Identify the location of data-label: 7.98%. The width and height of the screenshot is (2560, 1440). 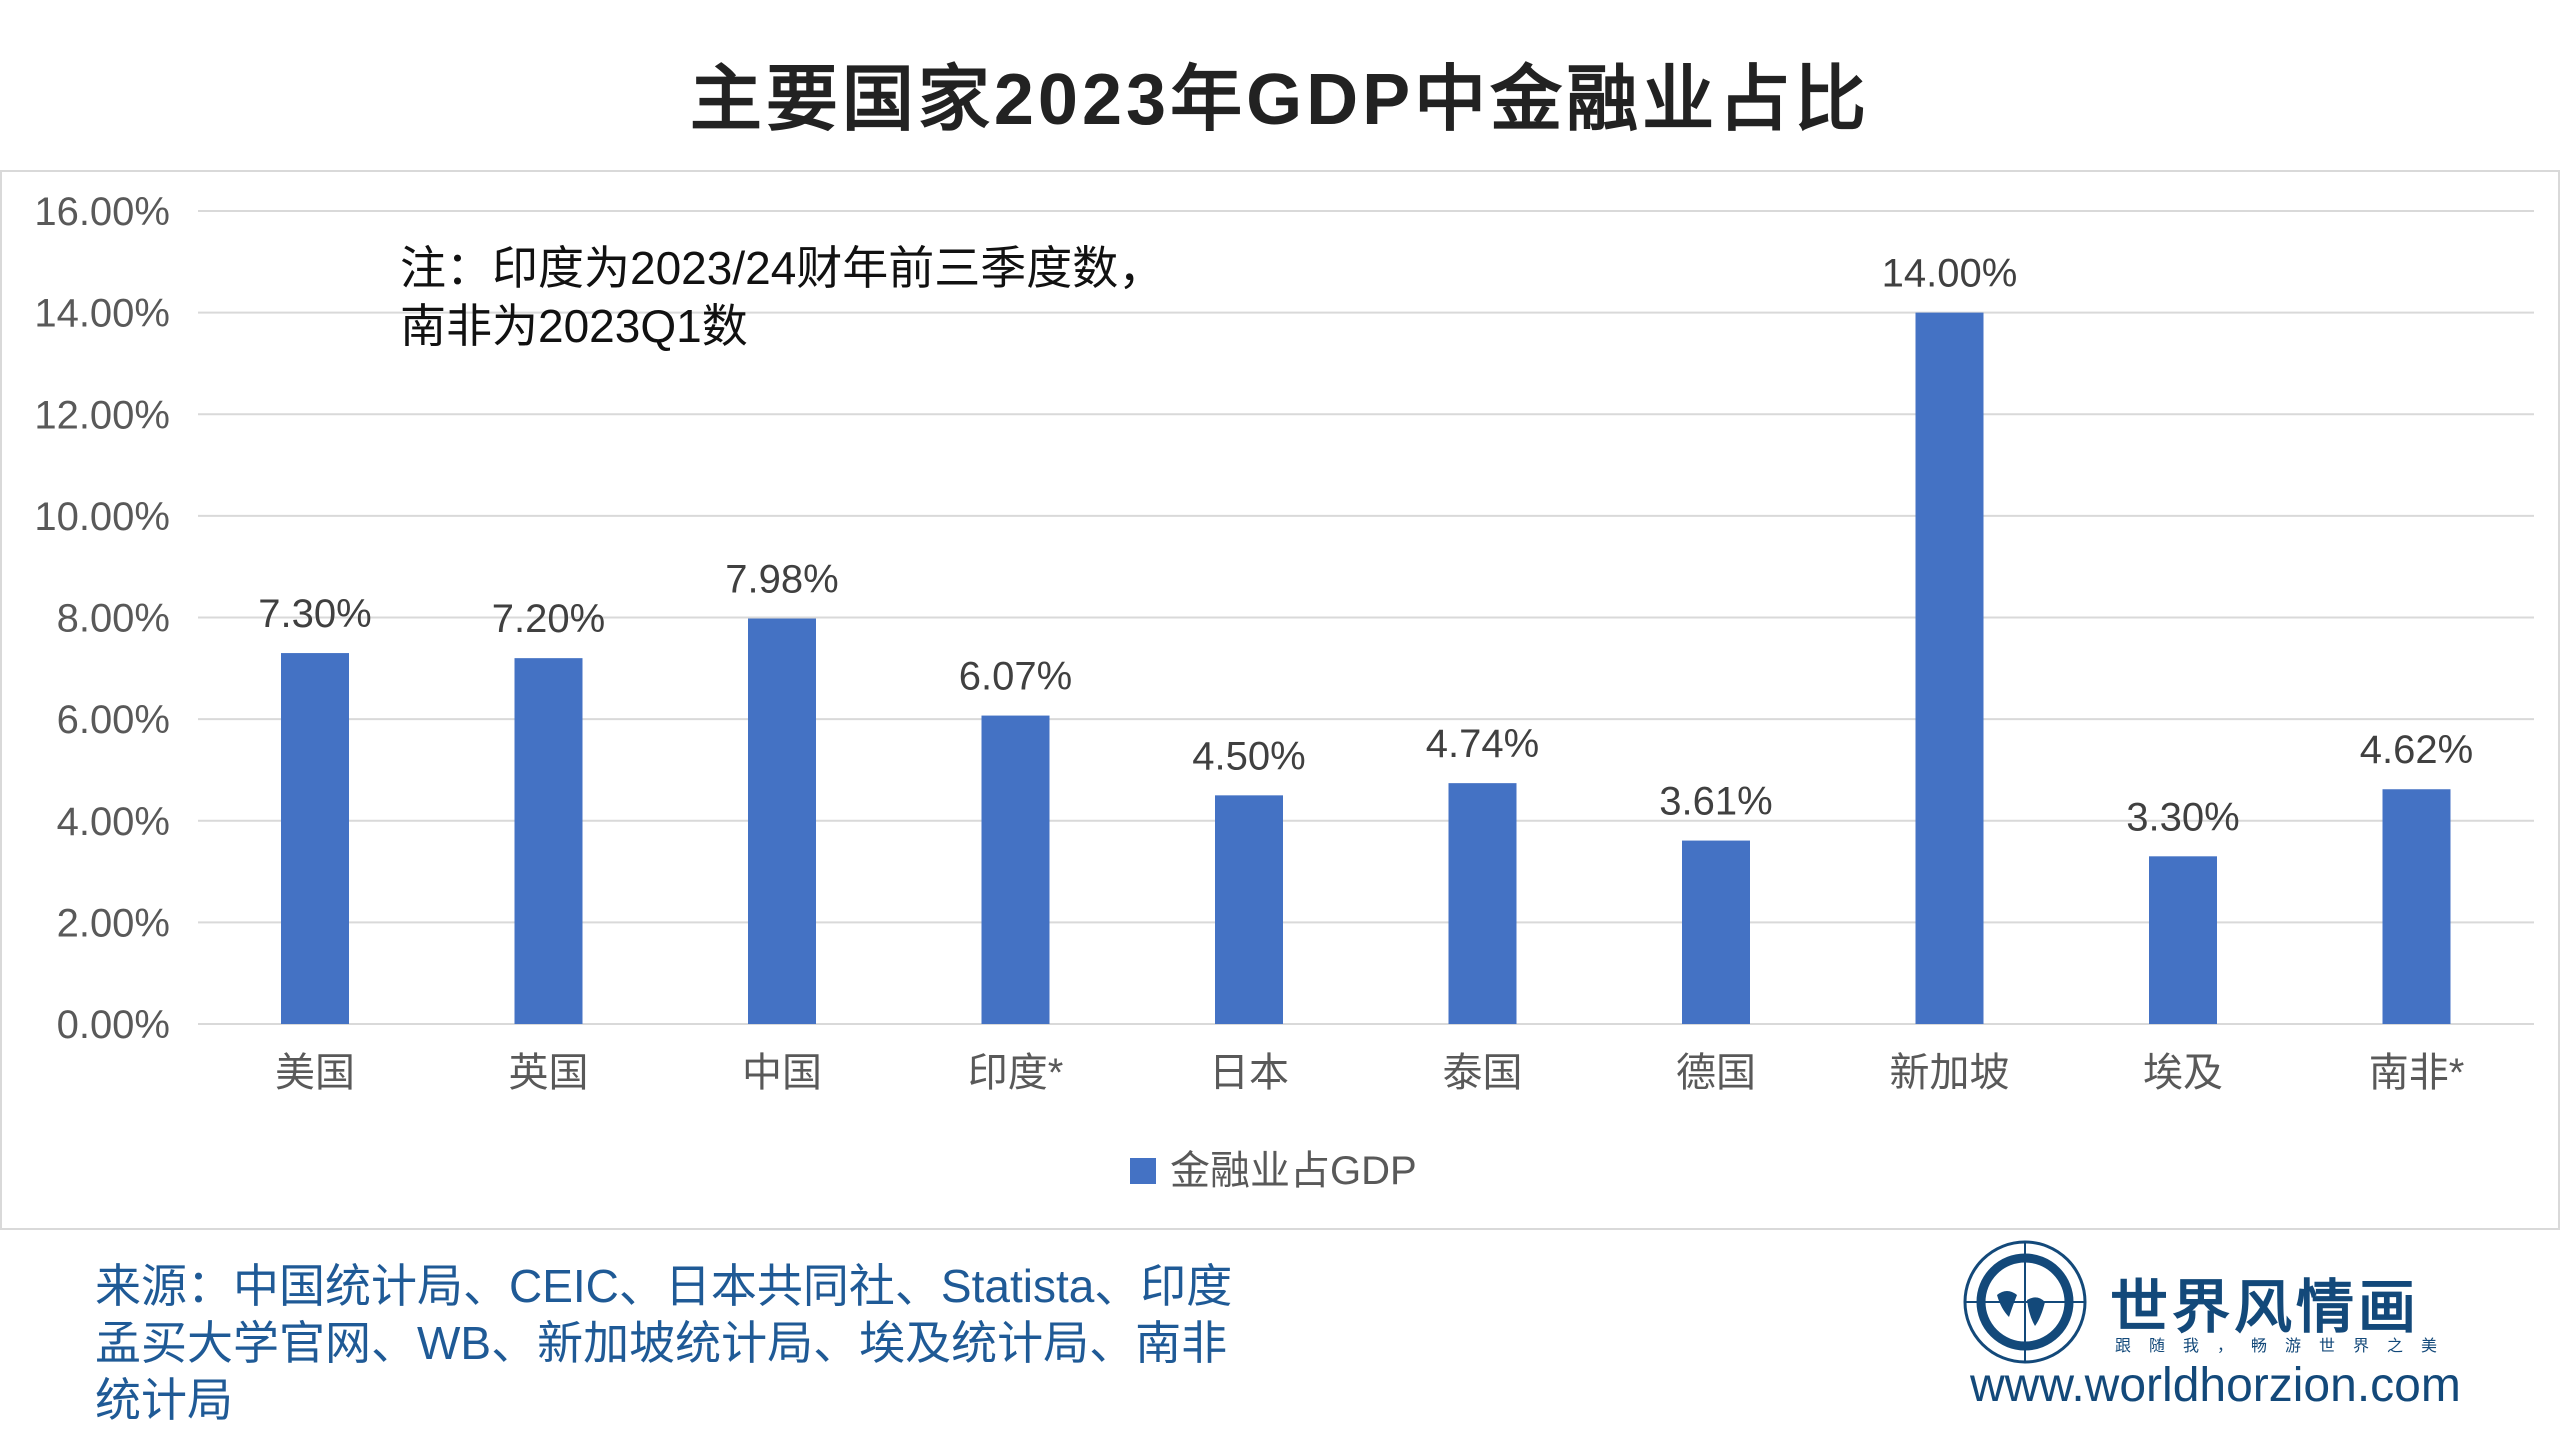
(781, 580).